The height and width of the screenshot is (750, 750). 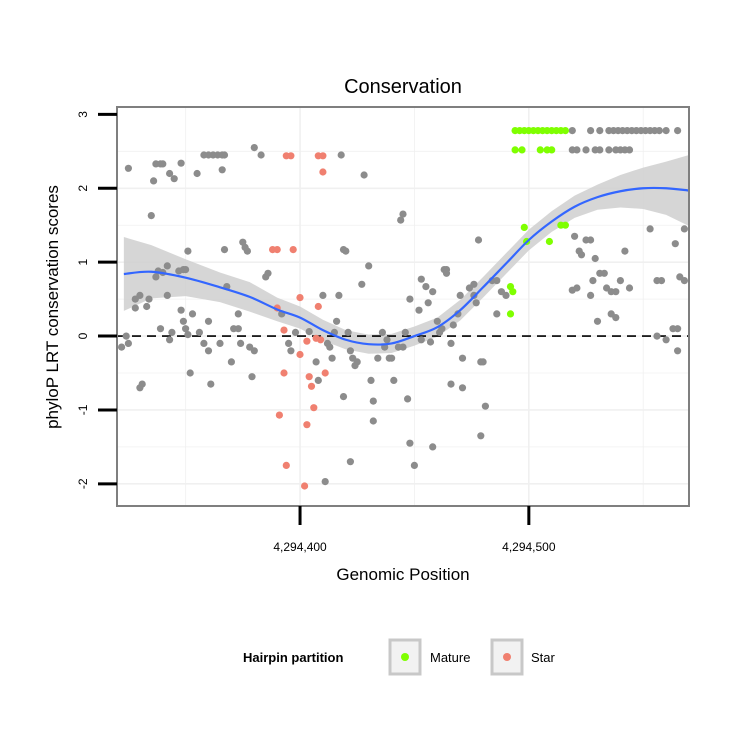 What do you see at coordinates (293, 657) in the screenshot?
I see `legend-title: Hairpin partition` at bounding box center [293, 657].